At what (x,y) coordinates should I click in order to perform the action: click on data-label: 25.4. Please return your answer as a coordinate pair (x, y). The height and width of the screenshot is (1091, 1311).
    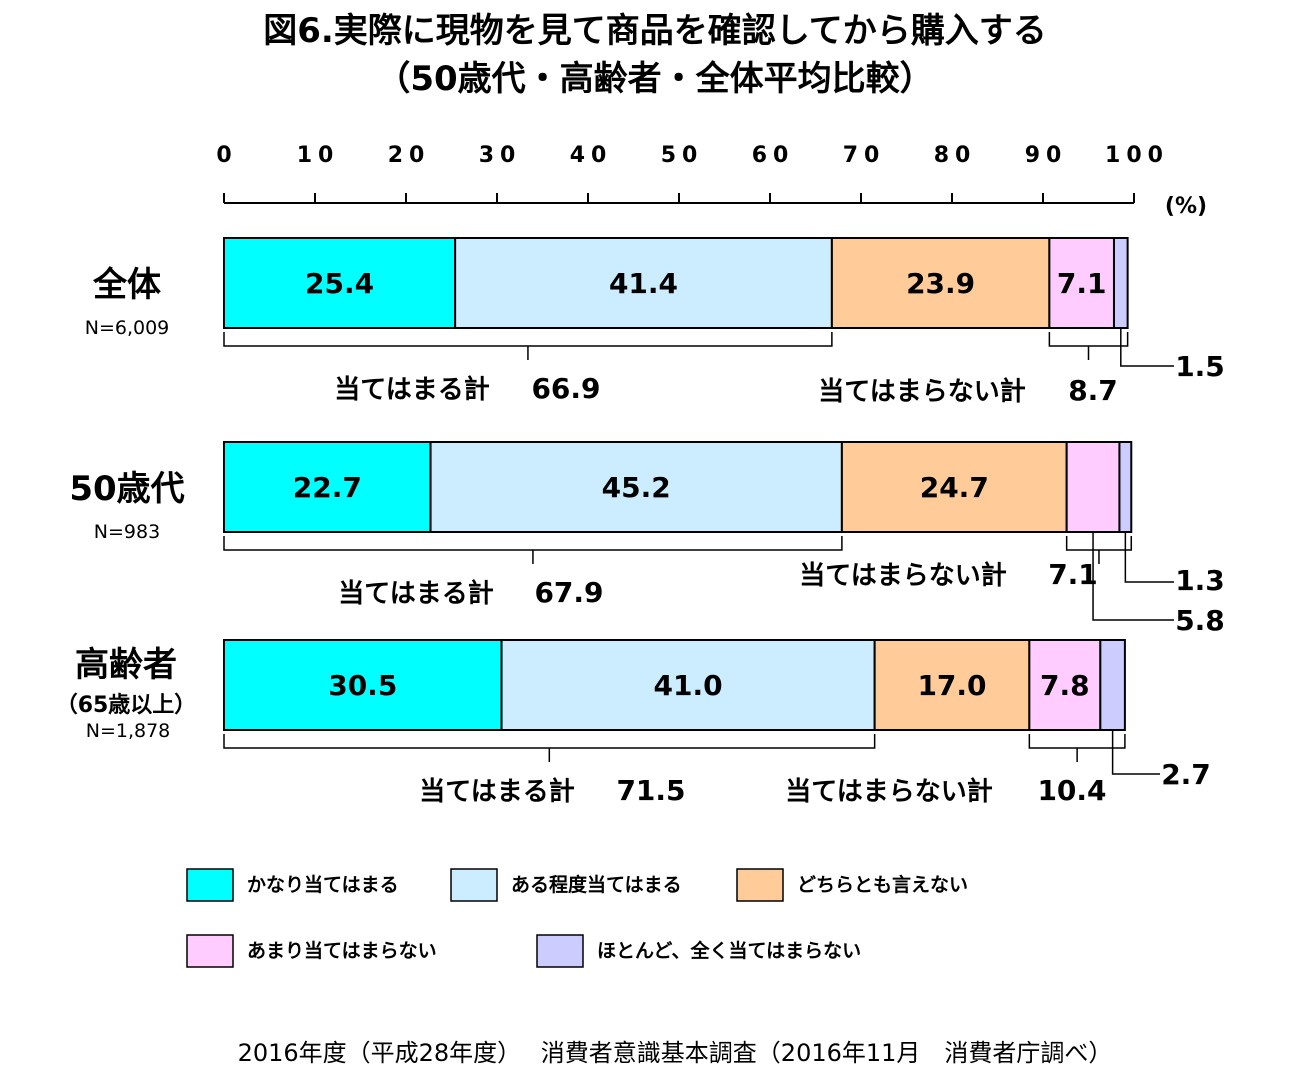
    Looking at the image, I should click on (339, 283).